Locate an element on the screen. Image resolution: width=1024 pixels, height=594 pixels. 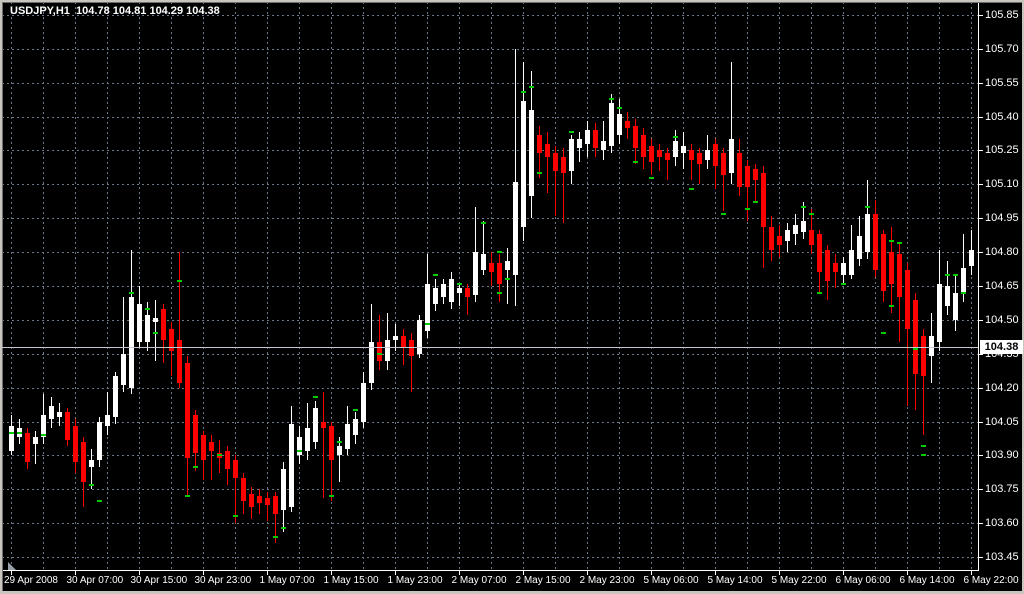
time-axis-label: 5 May 14:00 is located at coordinates (735, 580).